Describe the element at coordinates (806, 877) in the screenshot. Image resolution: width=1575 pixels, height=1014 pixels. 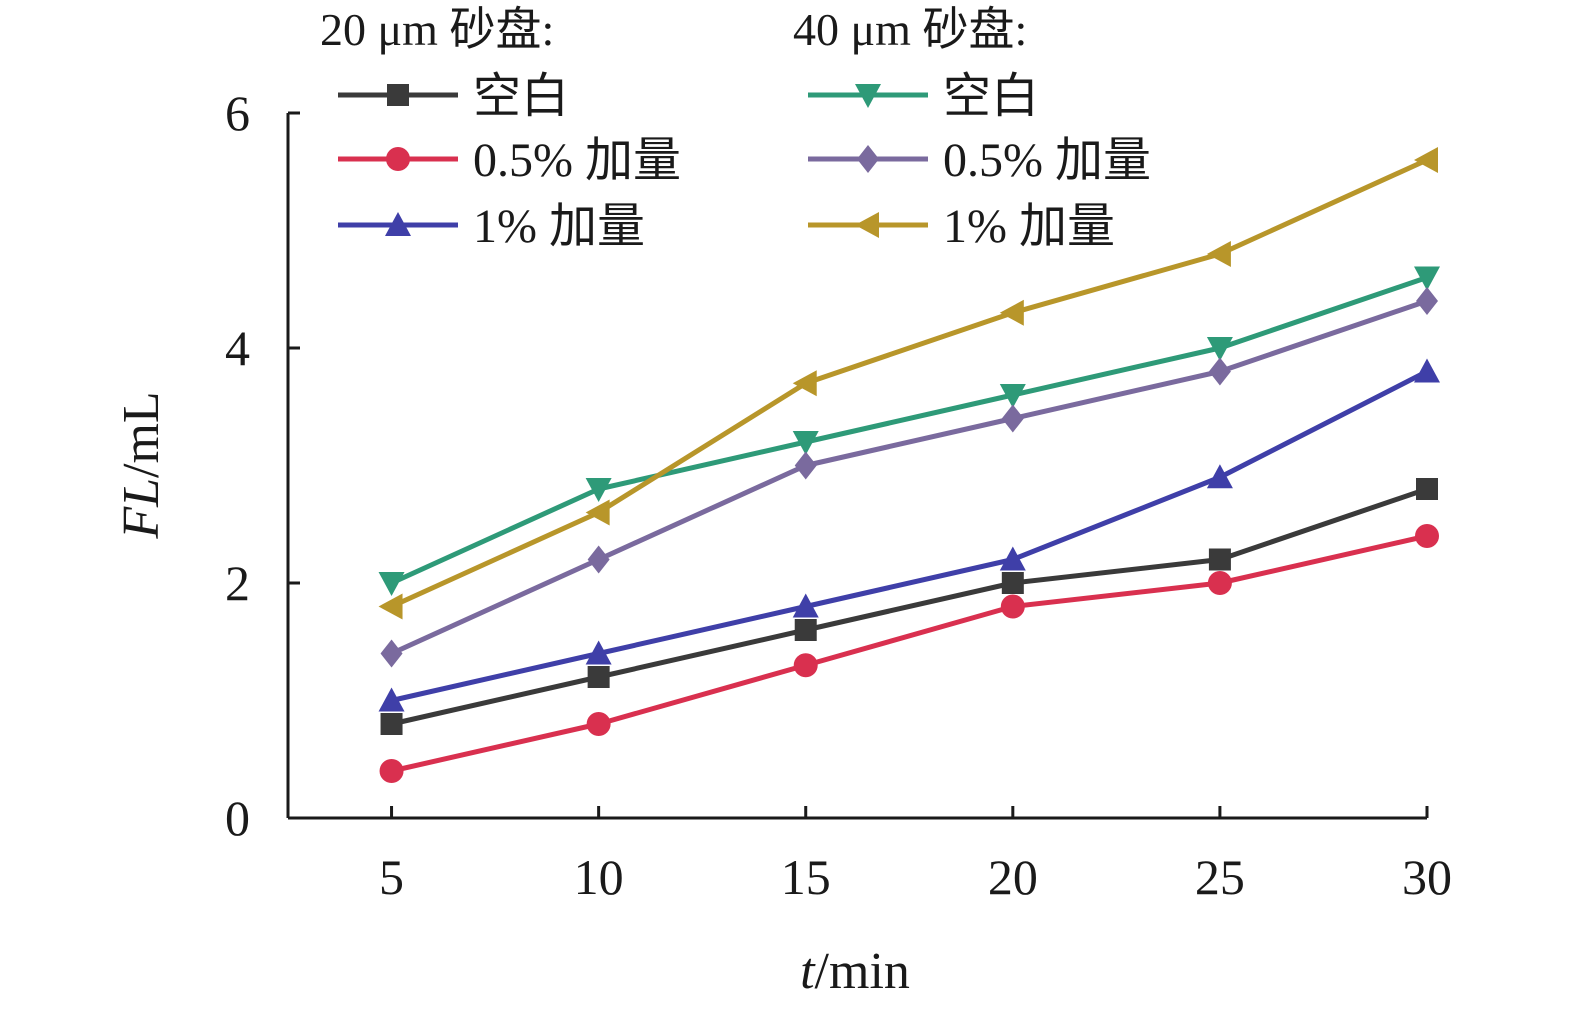
I see `x-tick-label-15: 15` at that location.